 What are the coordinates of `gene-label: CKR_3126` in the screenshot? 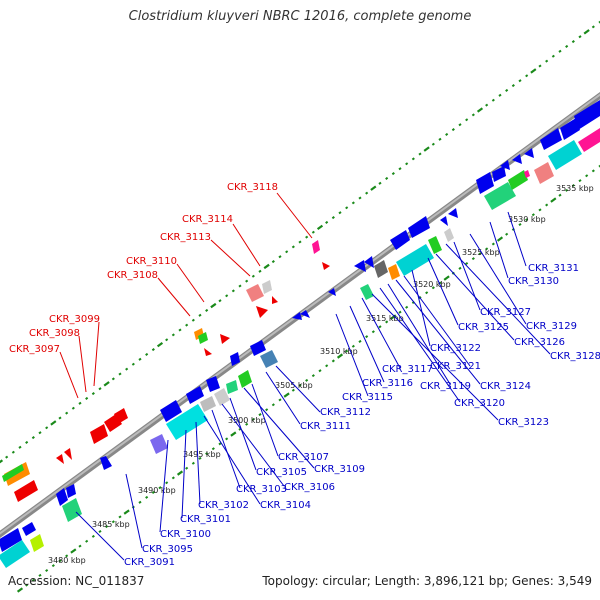 It's located at (539, 342).